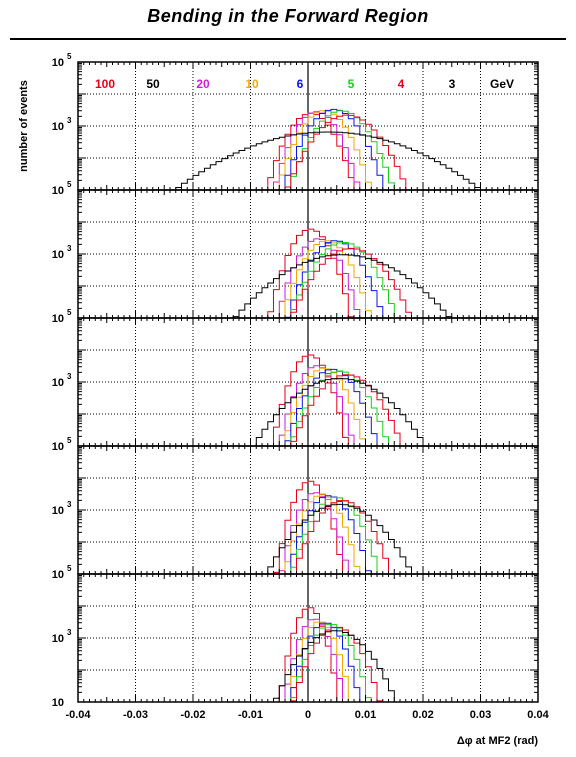 The height and width of the screenshot is (757, 576). I want to click on x-tick-label: 0, so click(308, 715).